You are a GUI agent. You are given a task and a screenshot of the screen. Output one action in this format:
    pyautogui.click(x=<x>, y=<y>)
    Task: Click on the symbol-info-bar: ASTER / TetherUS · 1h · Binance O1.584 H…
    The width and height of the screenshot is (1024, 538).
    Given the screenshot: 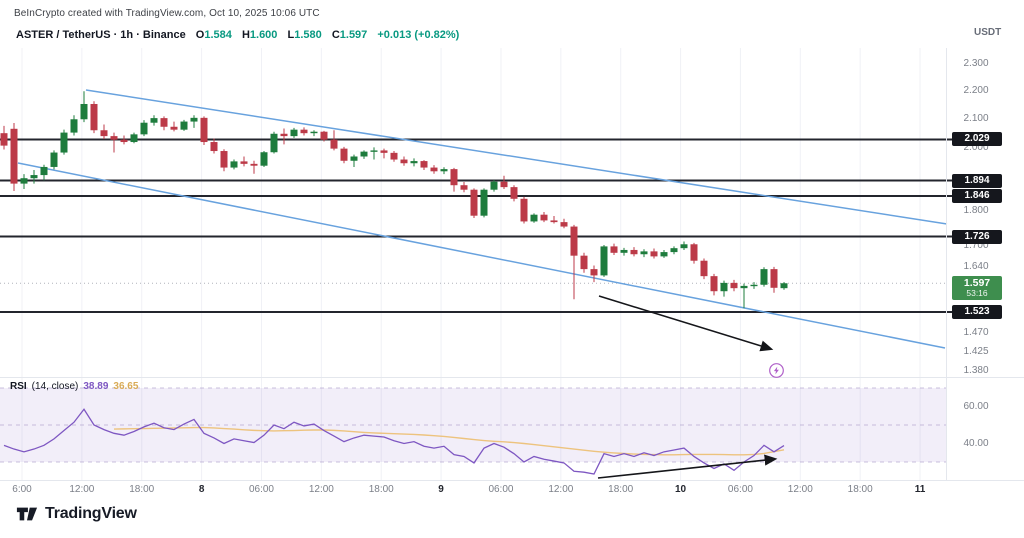 What is the action you would take?
    pyautogui.click(x=237, y=35)
    